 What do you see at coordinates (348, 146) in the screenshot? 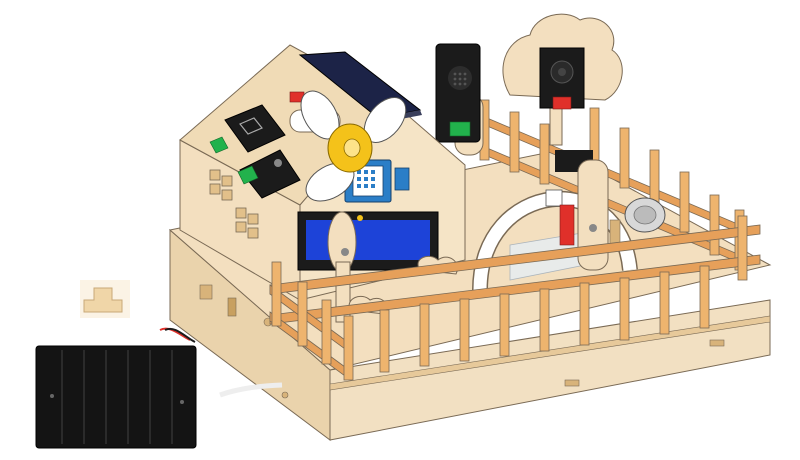
I see `fan-icon` at bounding box center [348, 146].